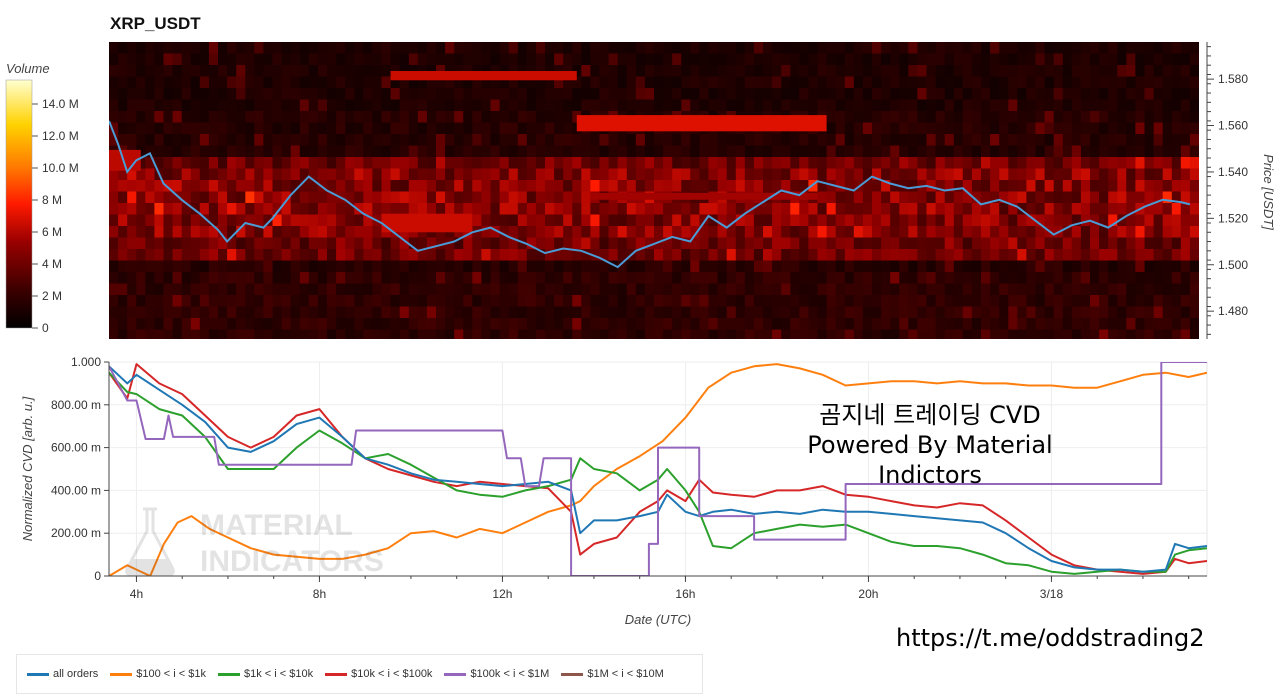  I want to click on telegram-link: https://t.me/oddstrading2, so click(1050, 638).